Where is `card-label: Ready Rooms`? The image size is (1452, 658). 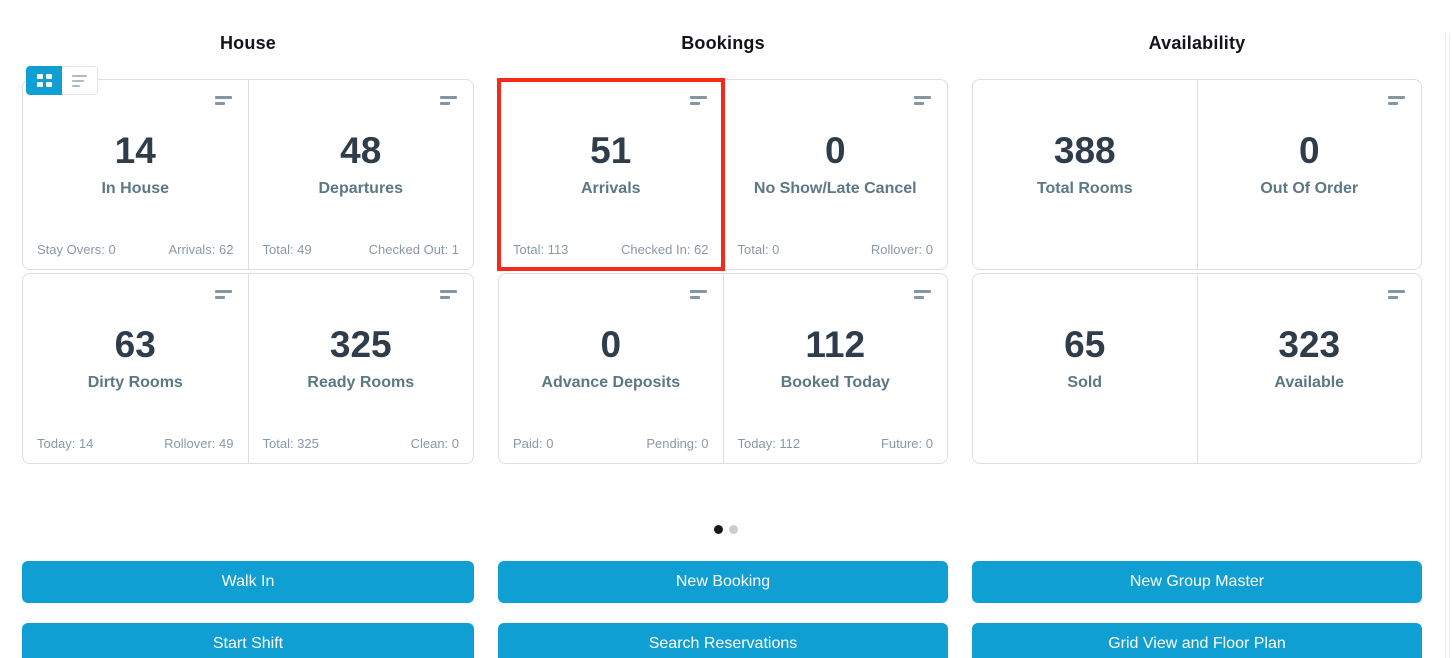
card-label: Ready Rooms is located at coordinates (361, 382).